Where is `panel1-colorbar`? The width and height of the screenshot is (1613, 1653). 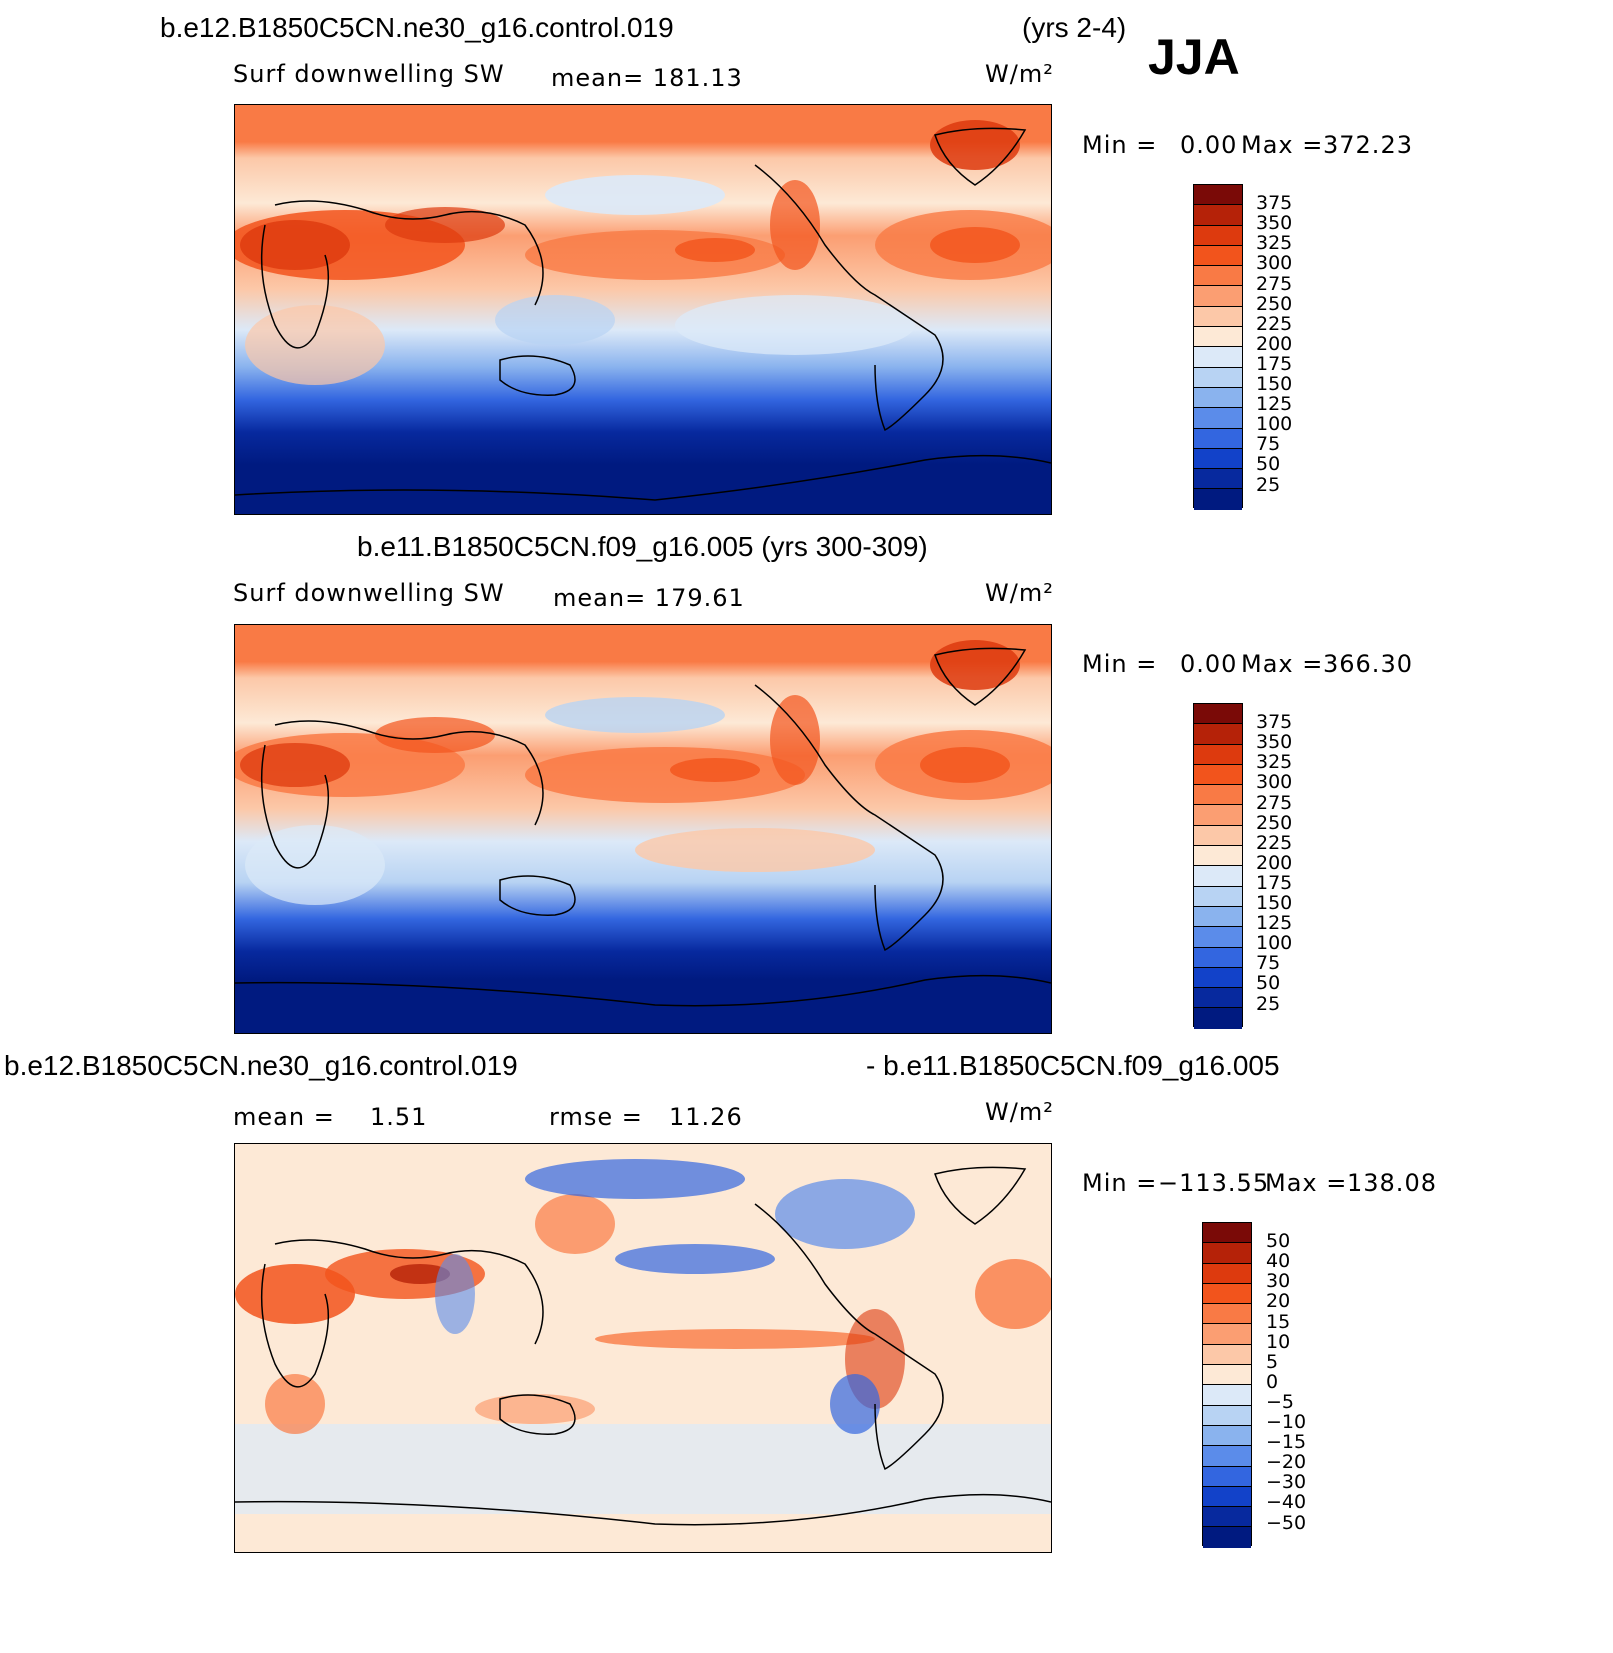
panel1-colorbar is located at coordinates (1218, 347).